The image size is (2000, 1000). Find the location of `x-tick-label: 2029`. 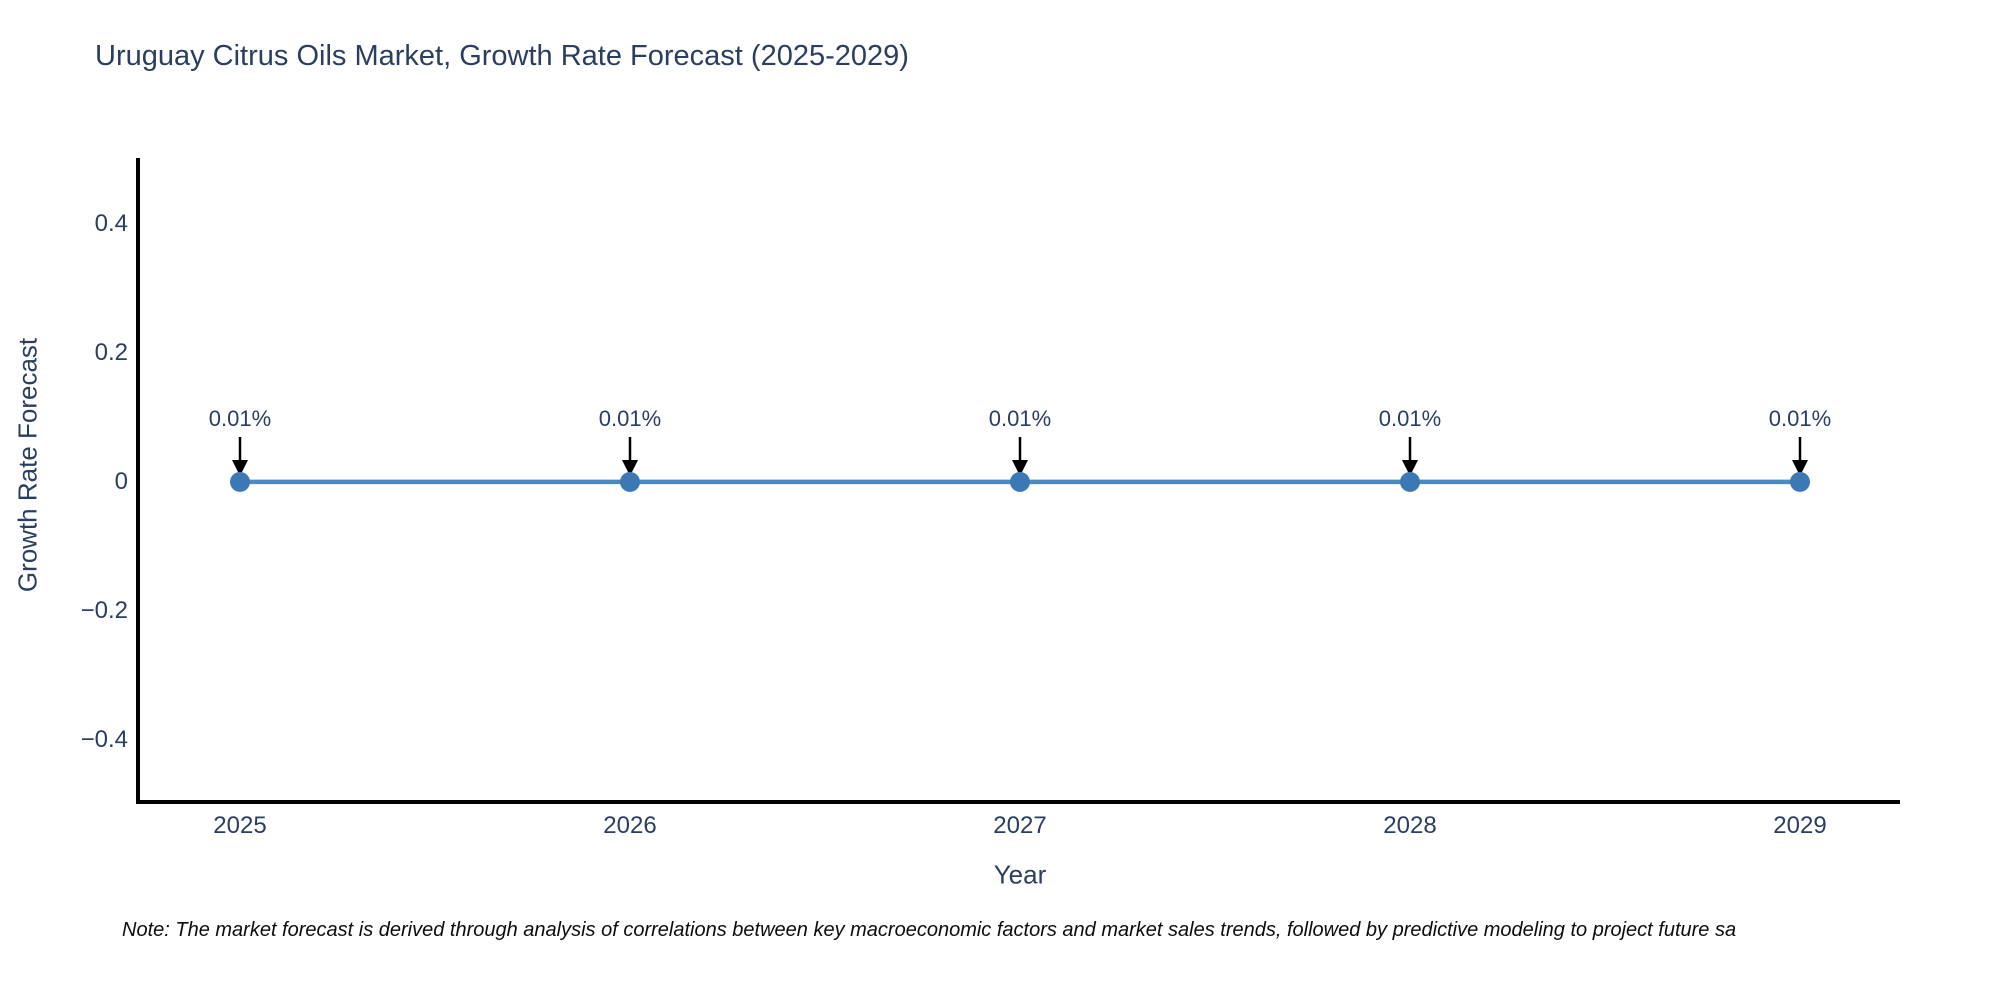

x-tick-label: 2029 is located at coordinates (1800, 825).